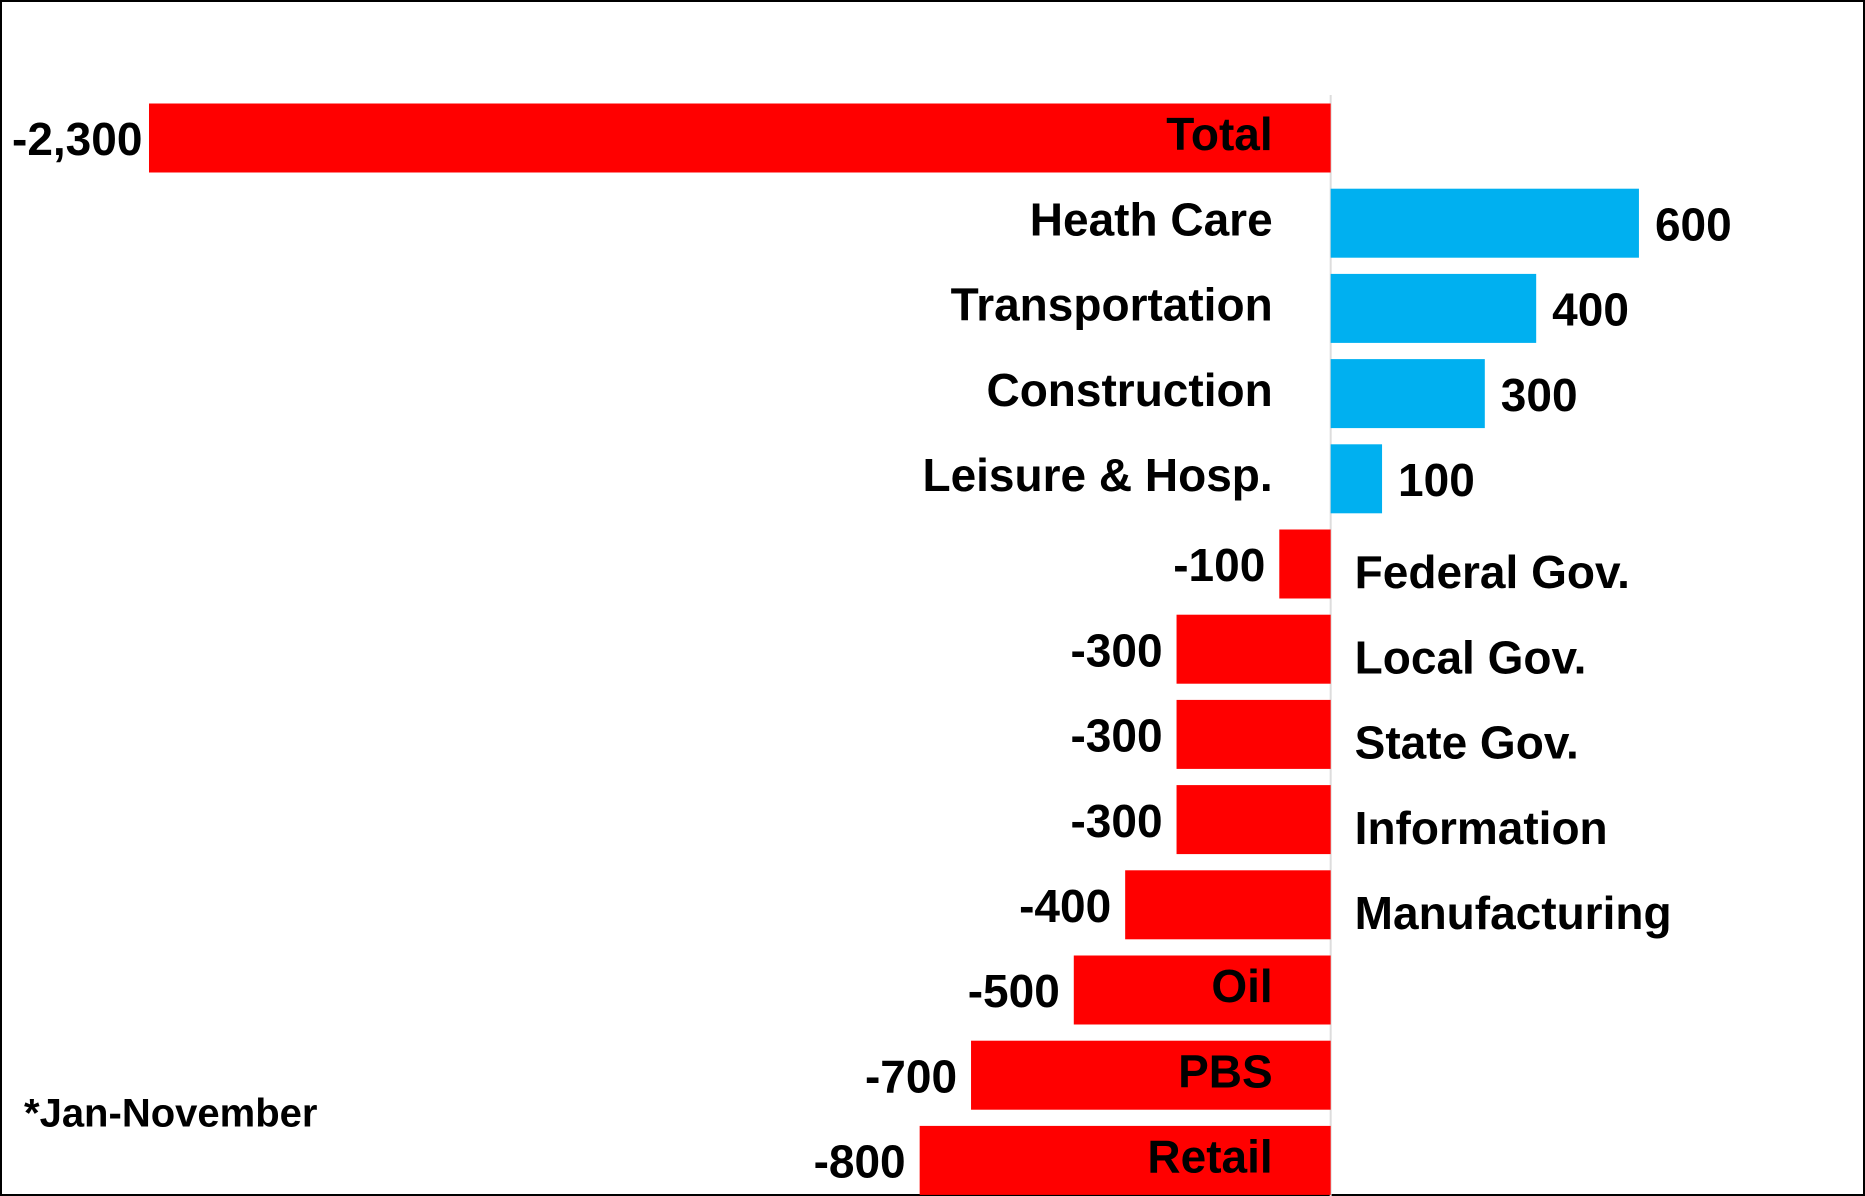 Image resolution: width=1865 pixels, height=1196 pixels. Describe the element at coordinates (1151, 219) in the screenshot. I see `category-label: Heath Care` at that location.